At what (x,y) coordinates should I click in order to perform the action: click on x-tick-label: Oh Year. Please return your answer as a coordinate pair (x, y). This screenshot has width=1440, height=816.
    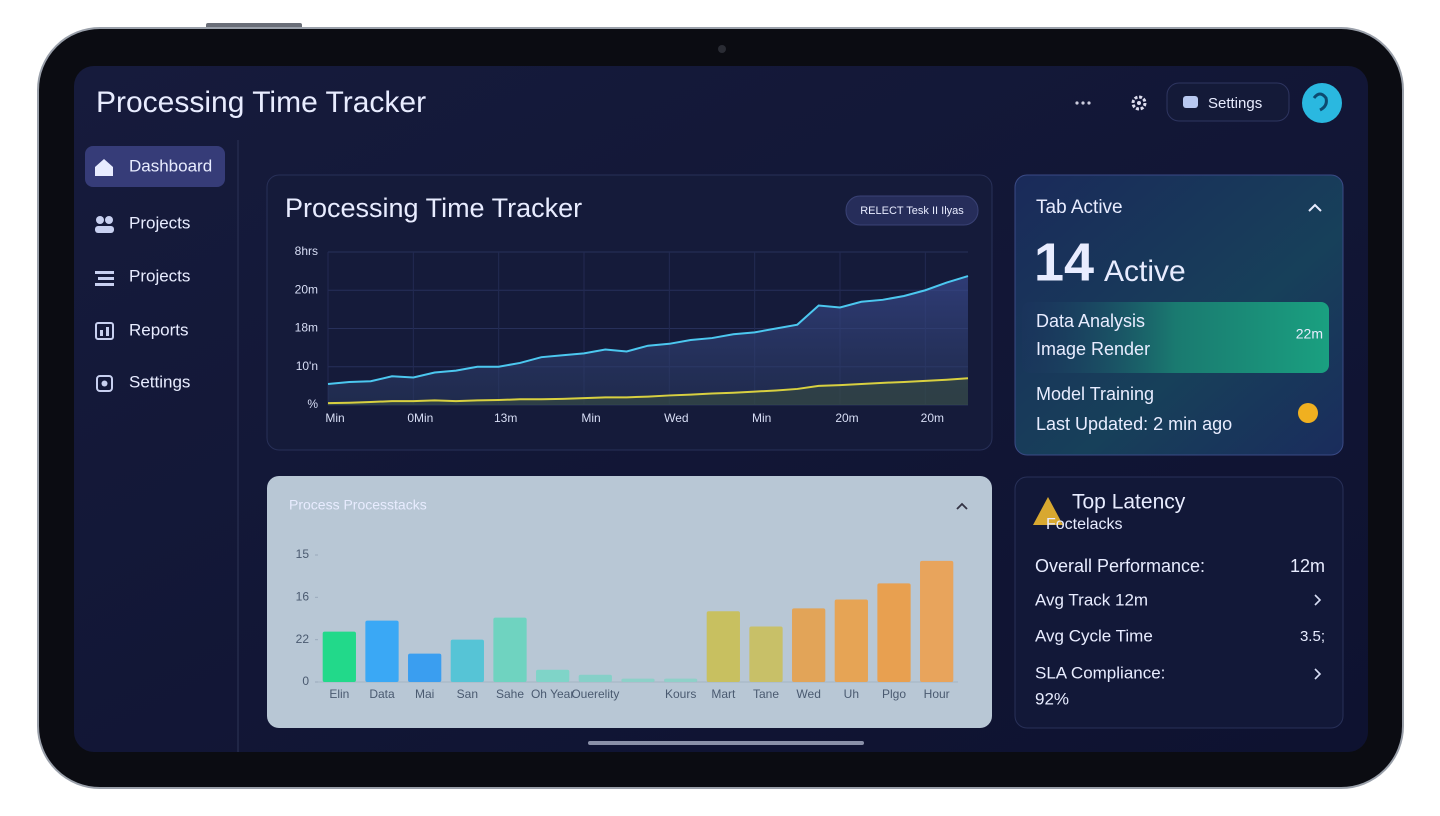
    Looking at the image, I should click on (552, 694).